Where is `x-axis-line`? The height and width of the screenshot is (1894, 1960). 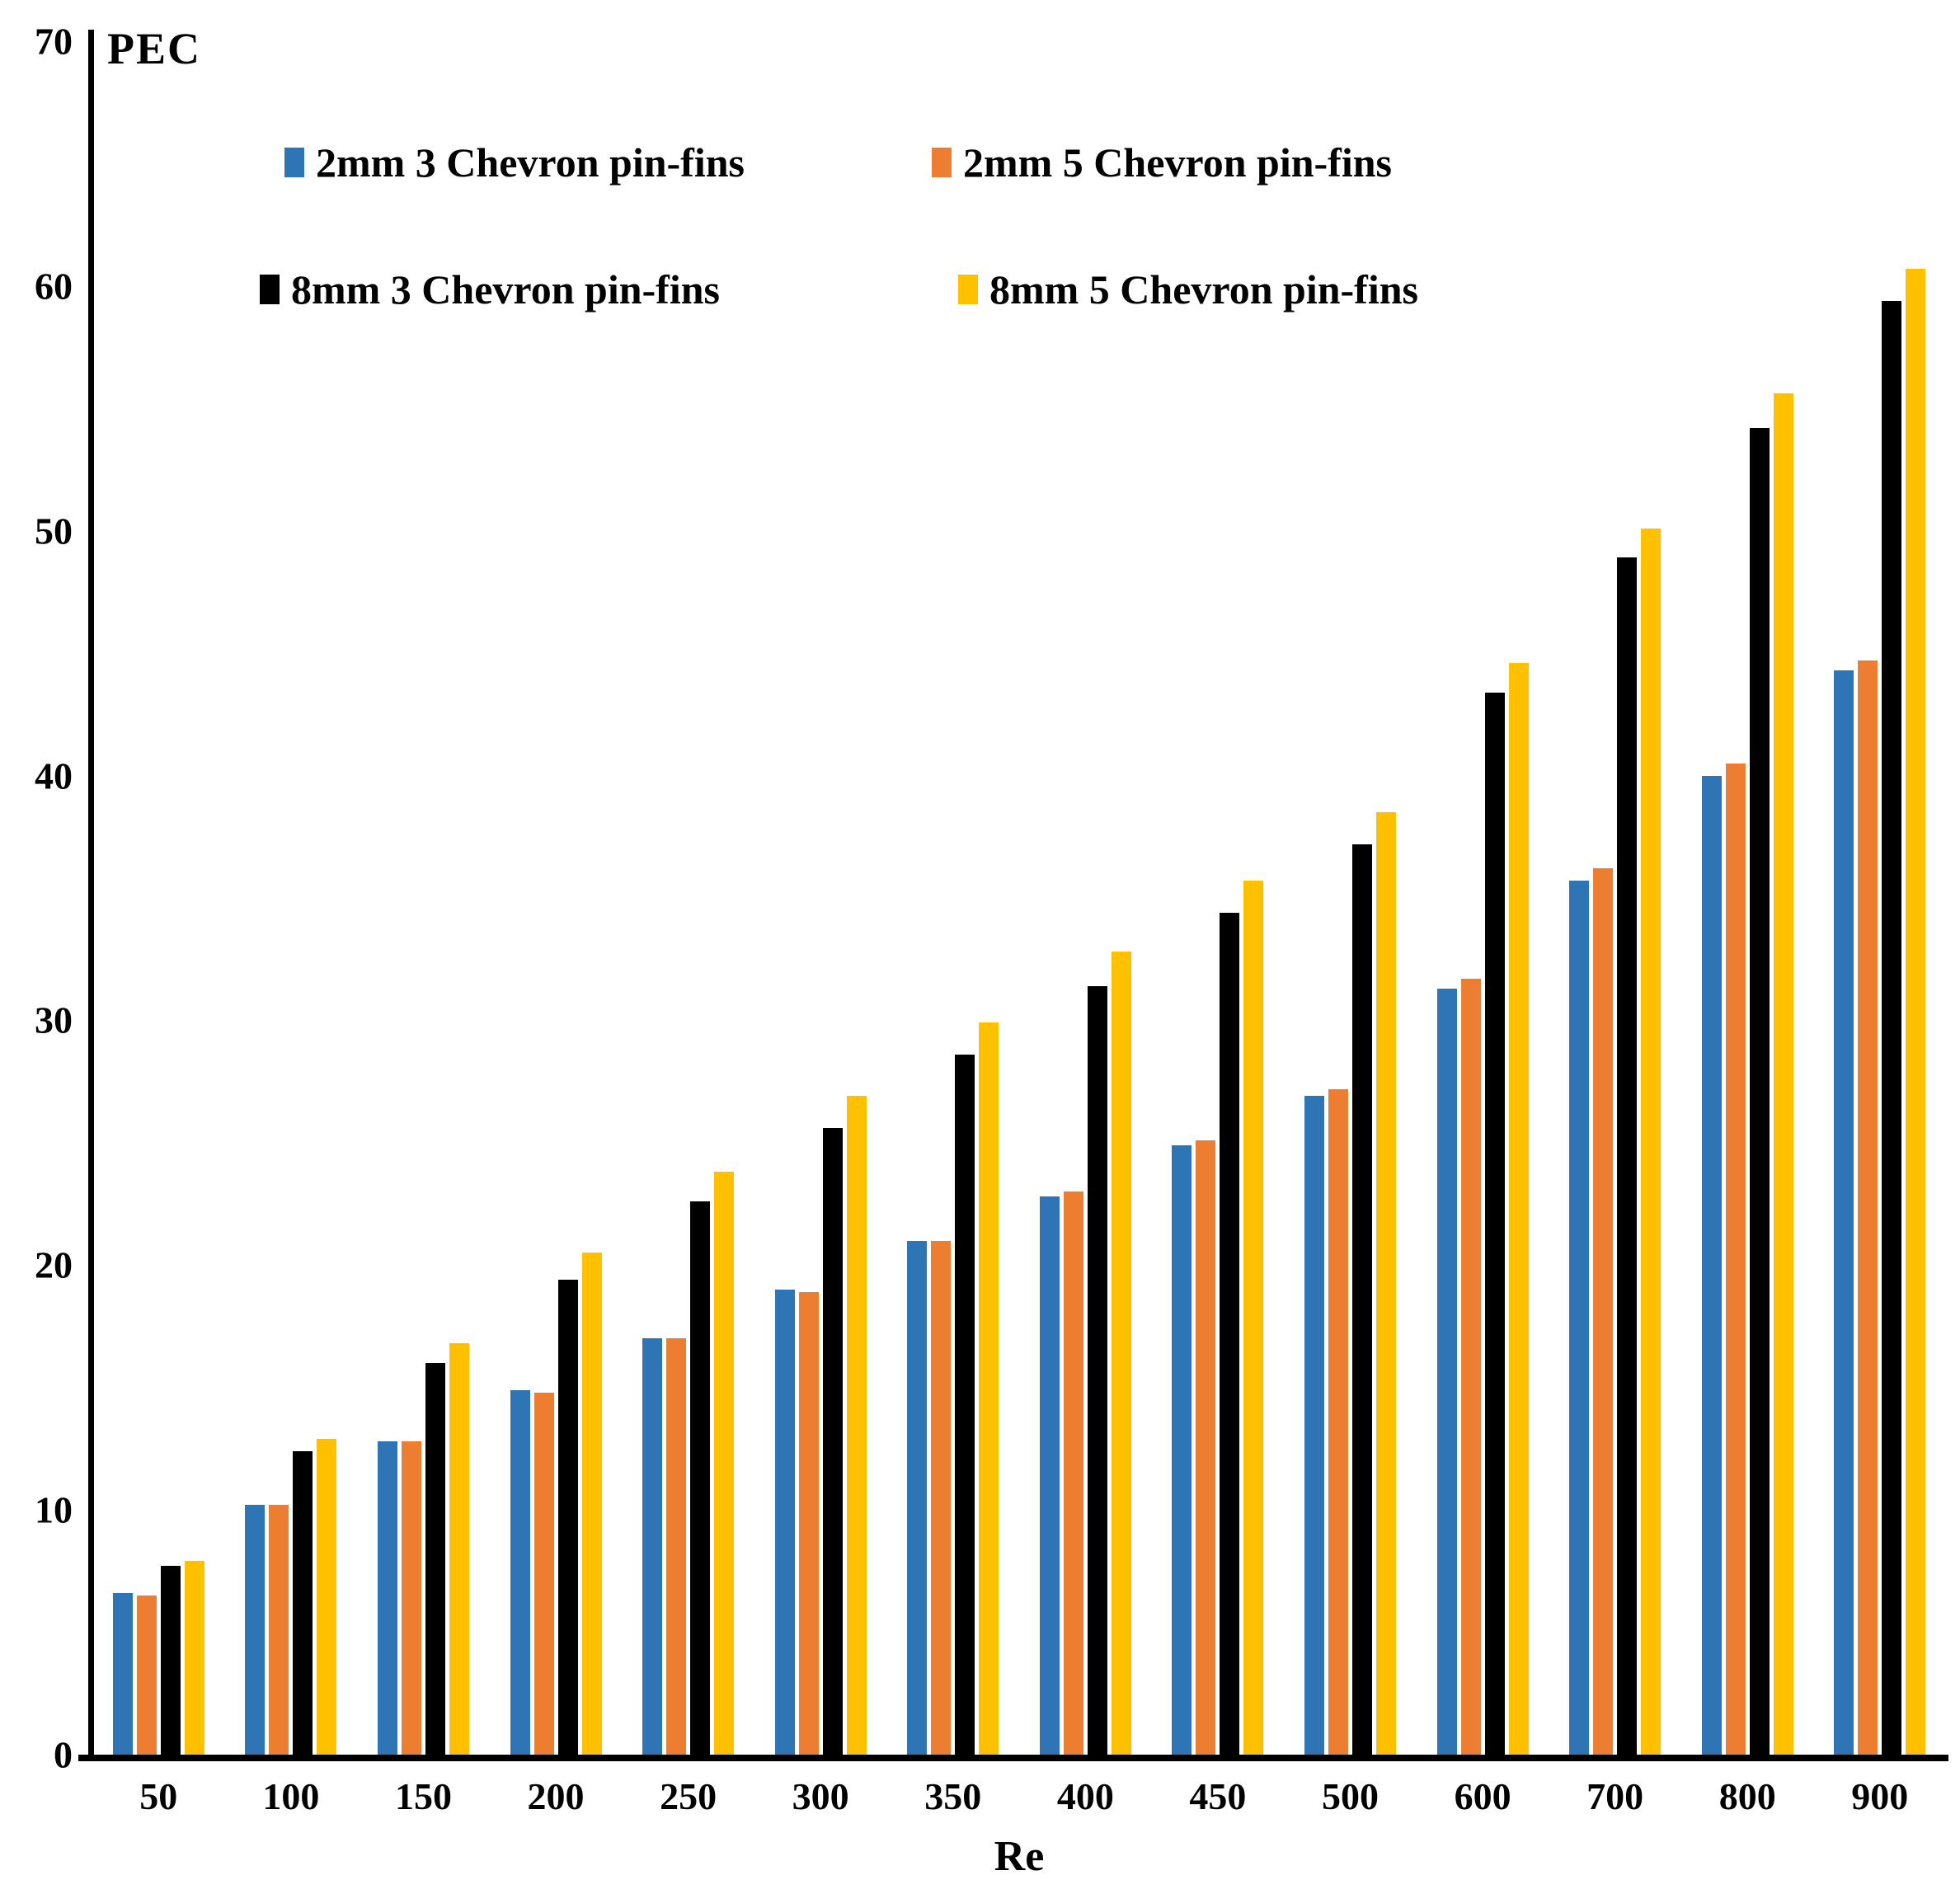 x-axis-line is located at coordinates (1013, 1758).